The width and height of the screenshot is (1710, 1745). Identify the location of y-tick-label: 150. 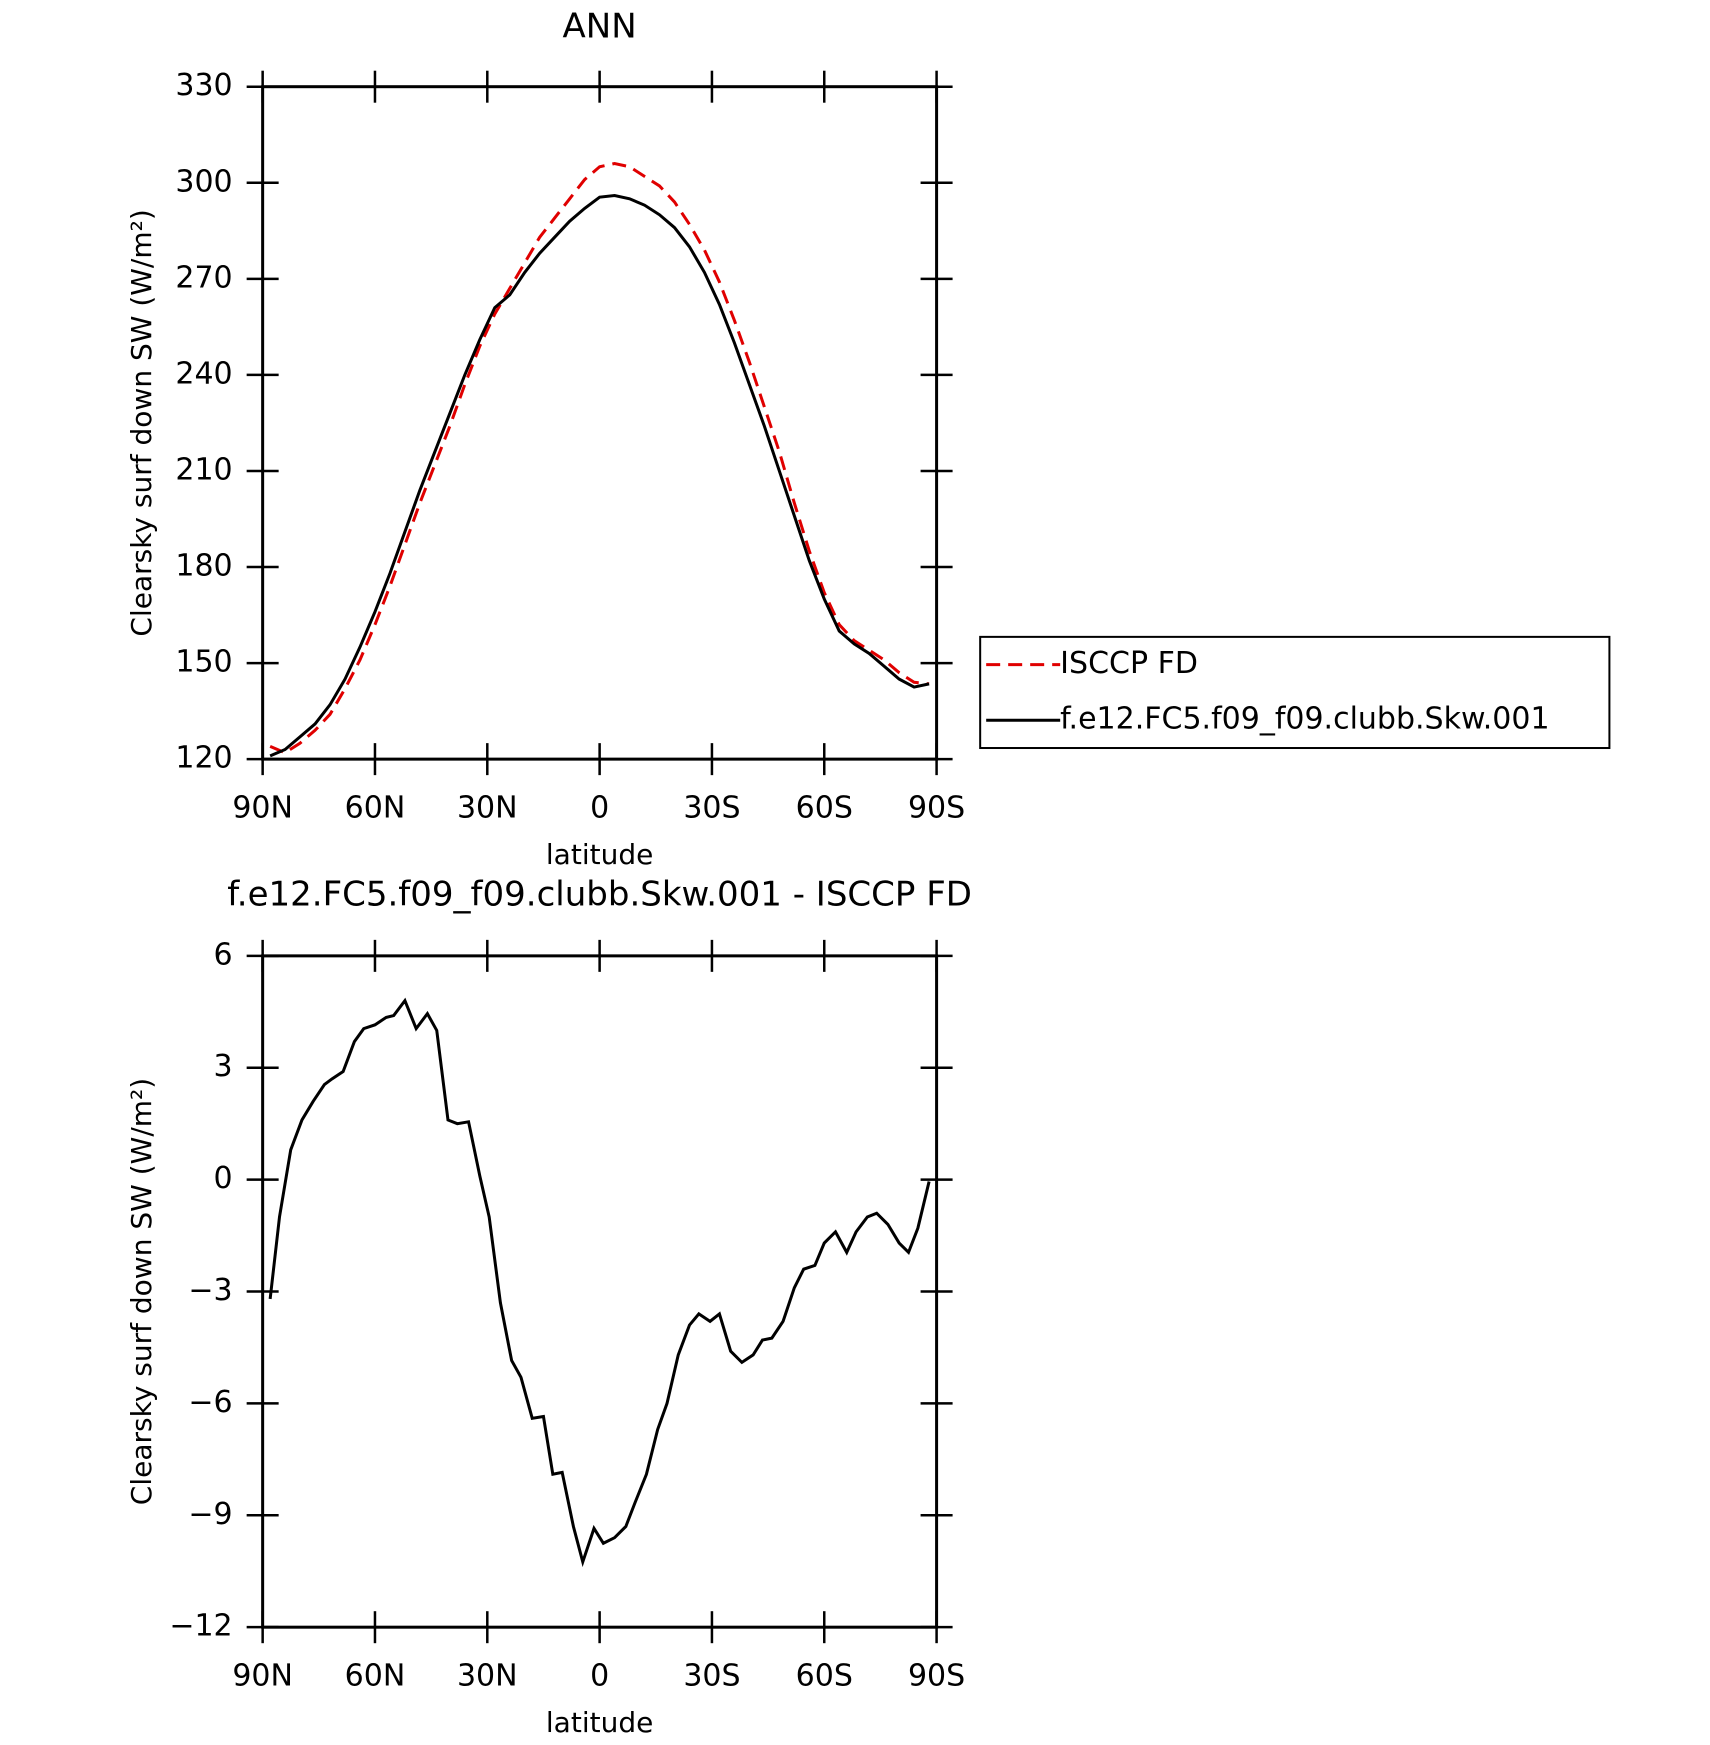
(203, 662).